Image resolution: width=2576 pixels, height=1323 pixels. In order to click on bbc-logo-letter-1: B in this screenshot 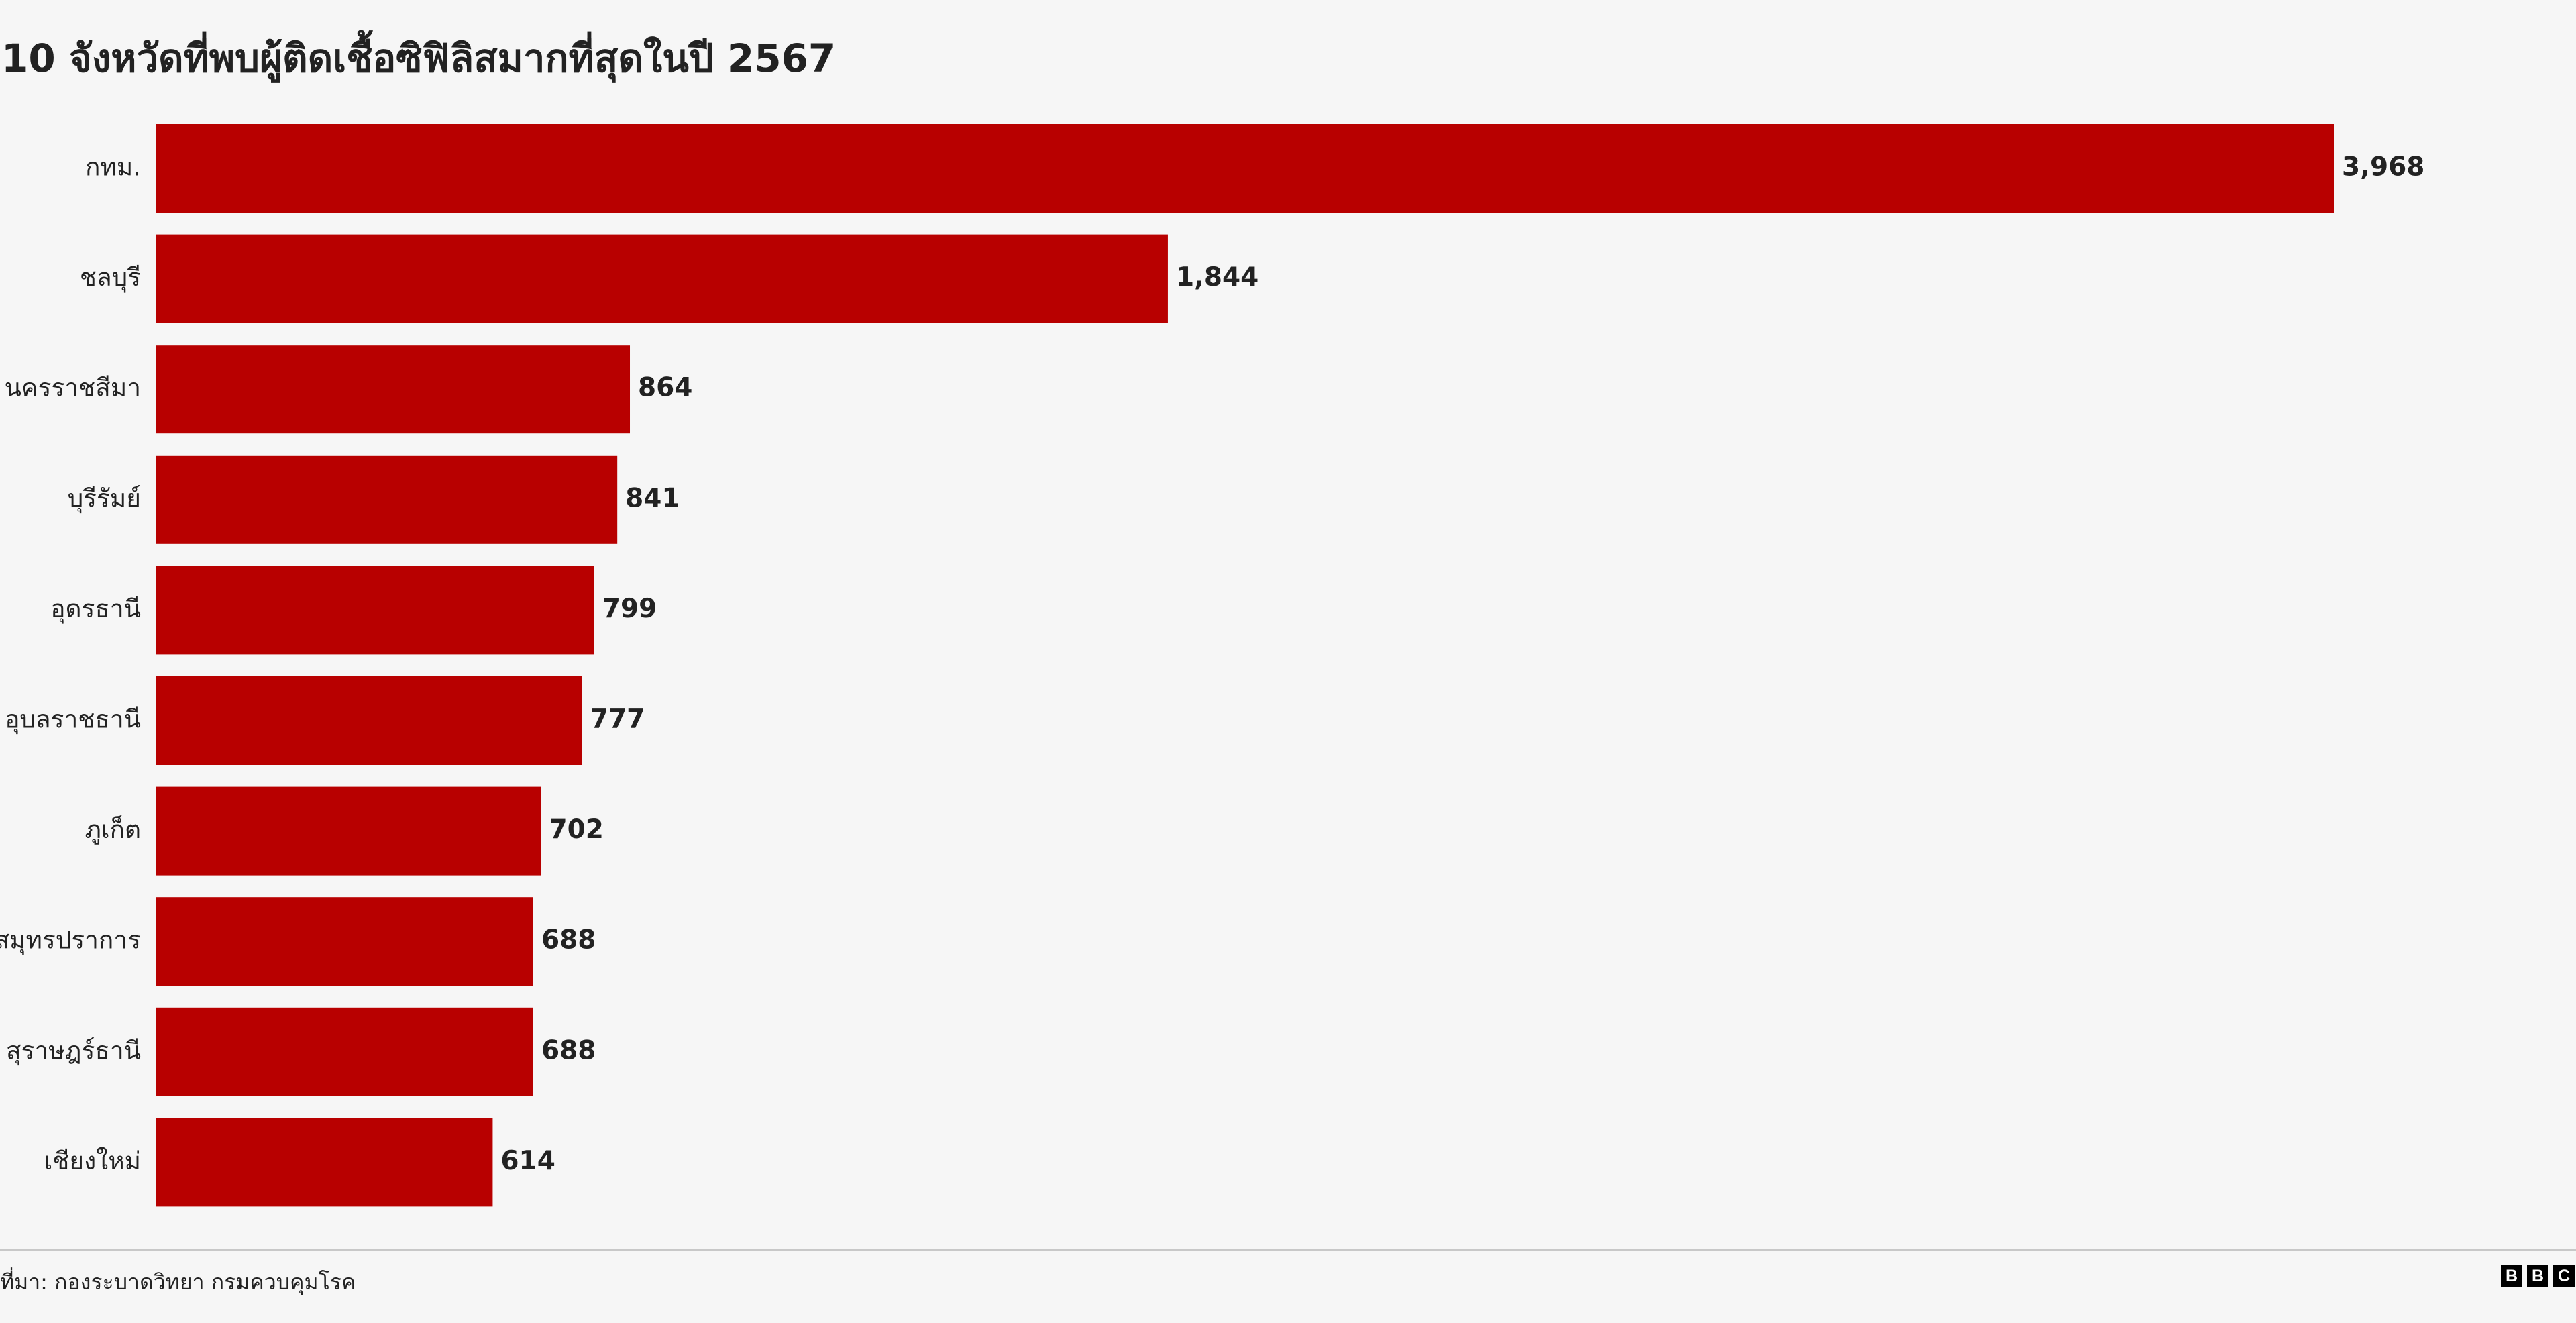, I will do `click(2511, 1276)`.